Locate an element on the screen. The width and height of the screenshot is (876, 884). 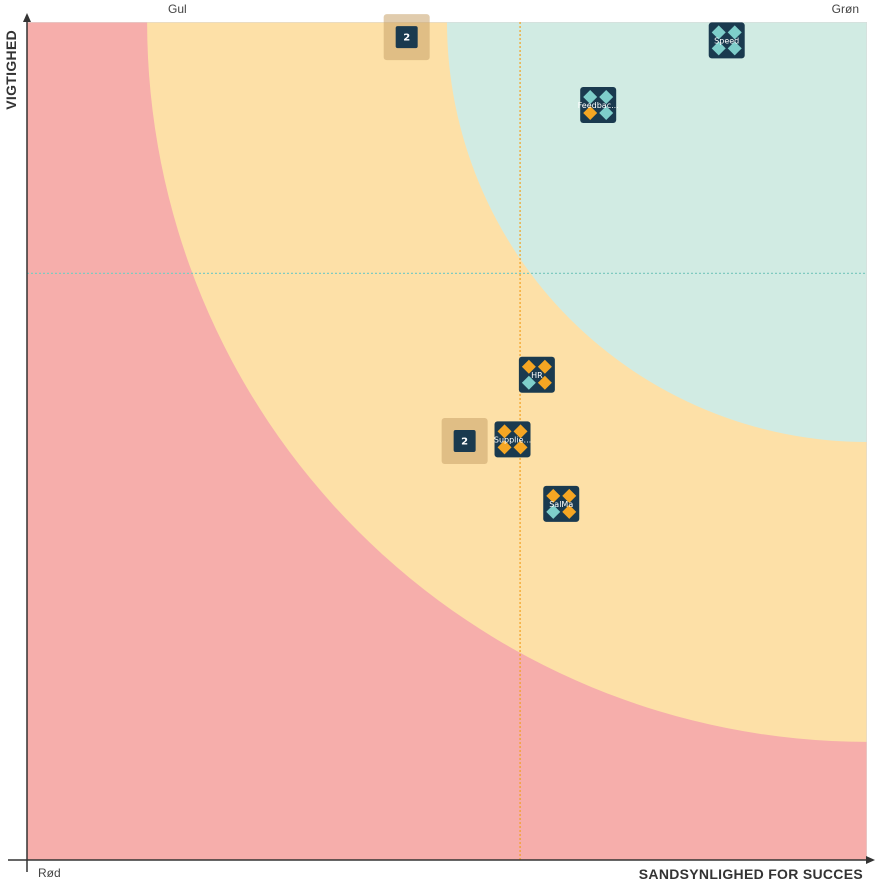
zone-label-gul: Gul is located at coordinates (177, 9).